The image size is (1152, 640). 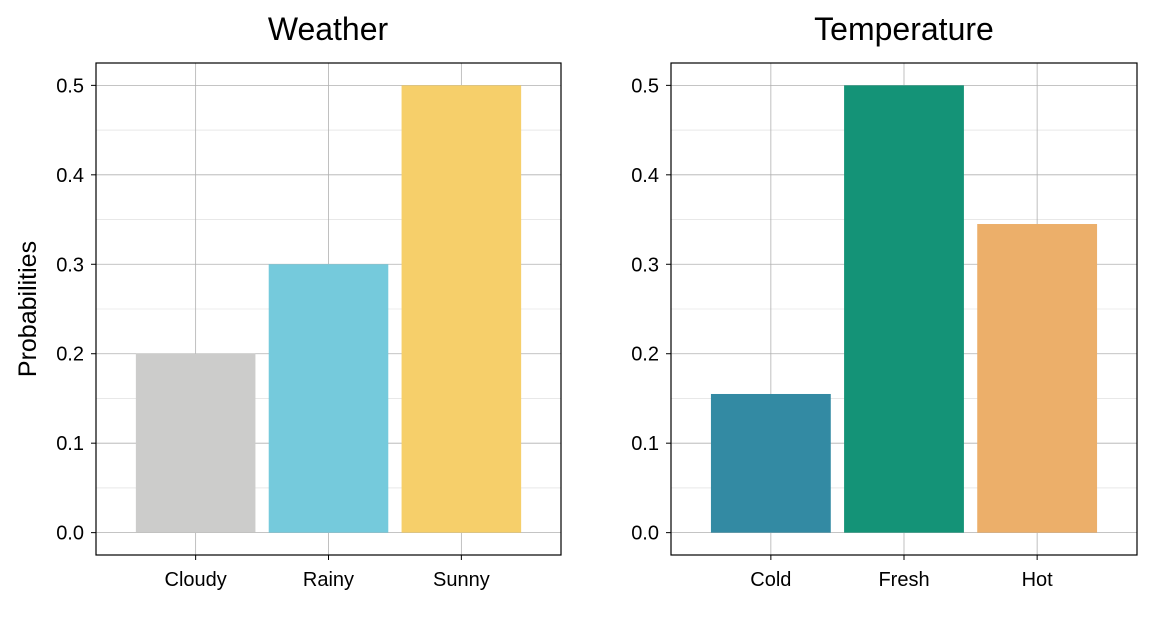 I want to click on weather-x-tick-label: Rainy, so click(x=328, y=580).